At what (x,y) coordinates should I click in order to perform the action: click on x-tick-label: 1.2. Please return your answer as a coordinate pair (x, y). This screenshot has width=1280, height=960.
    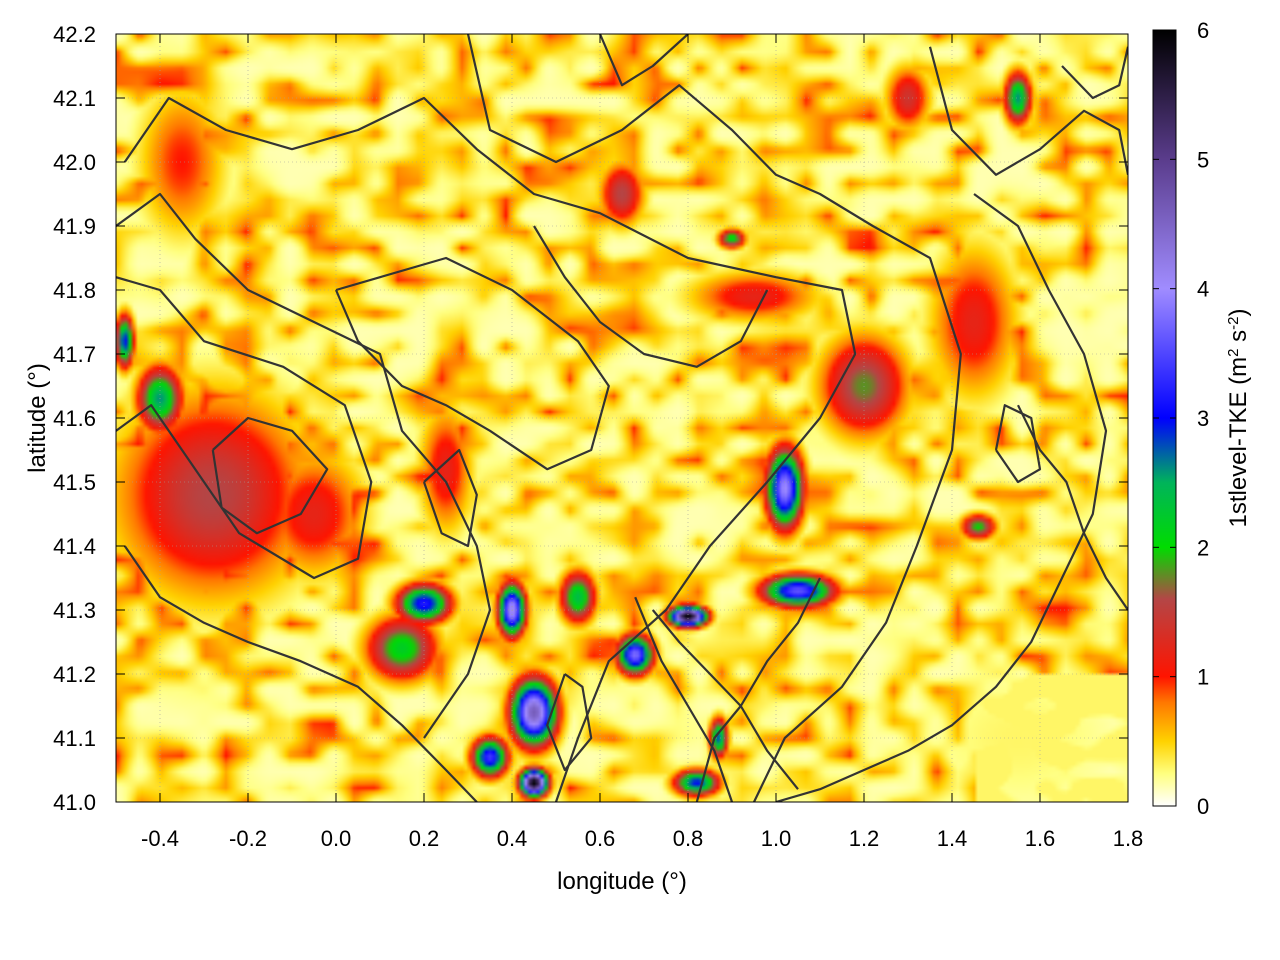
    Looking at the image, I should click on (864, 838).